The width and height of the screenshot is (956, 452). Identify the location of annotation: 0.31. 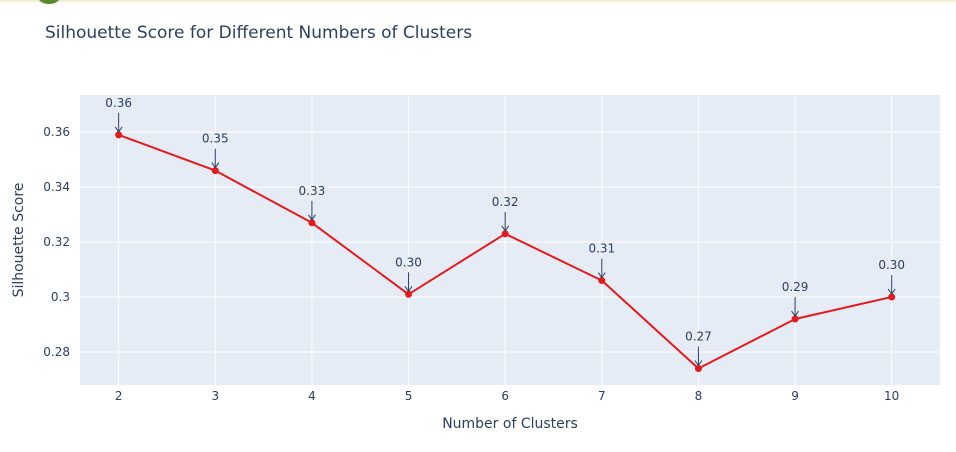
(601, 260).